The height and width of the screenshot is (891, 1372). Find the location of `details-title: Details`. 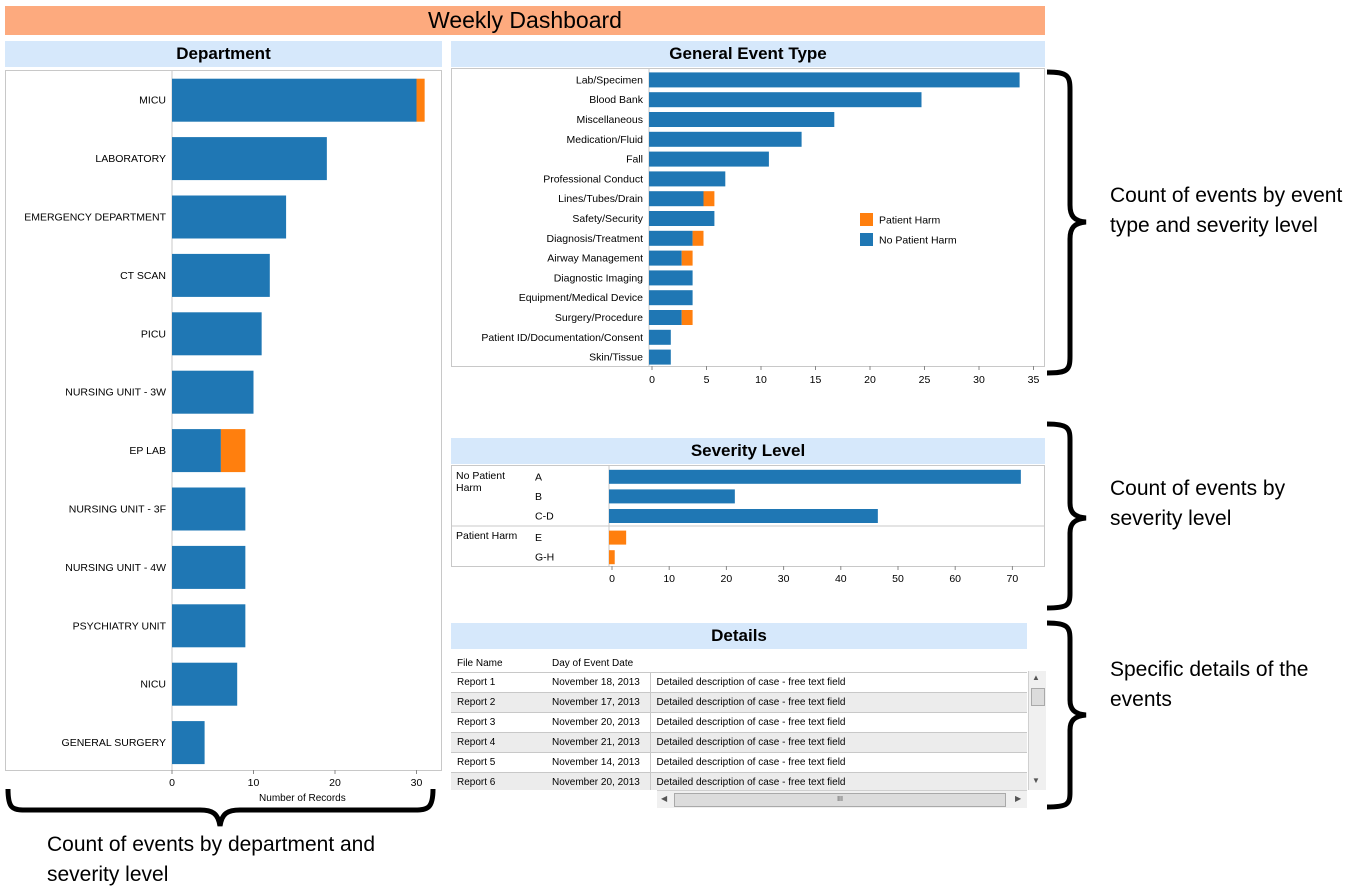

details-title: Details is located at coordinates (739, 636).